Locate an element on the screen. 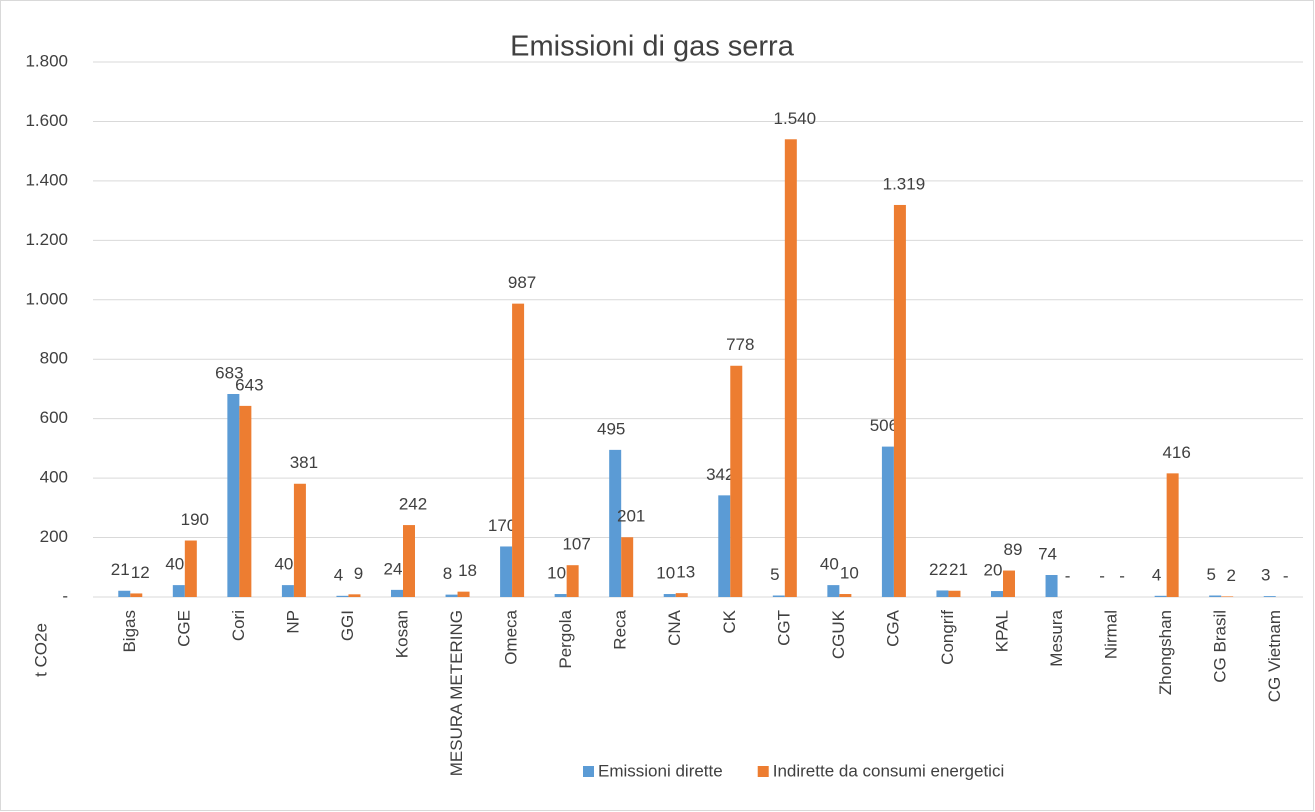 The width and height of the screenshot is (1315, 812). value-label: 4 is located at coordinates (1156, 574).